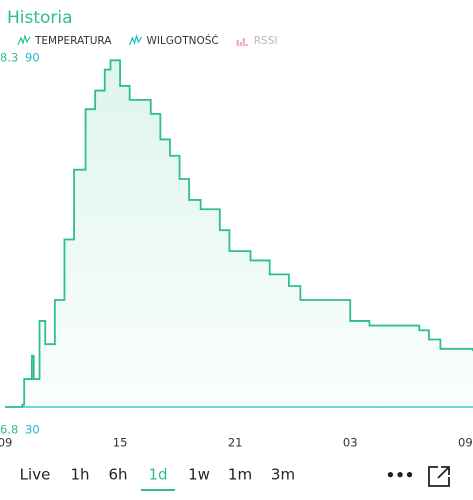 Image resolution: width=473 pixels, height=500 pixels. I want to click on legend-item: RSSI, so click(257, 41).